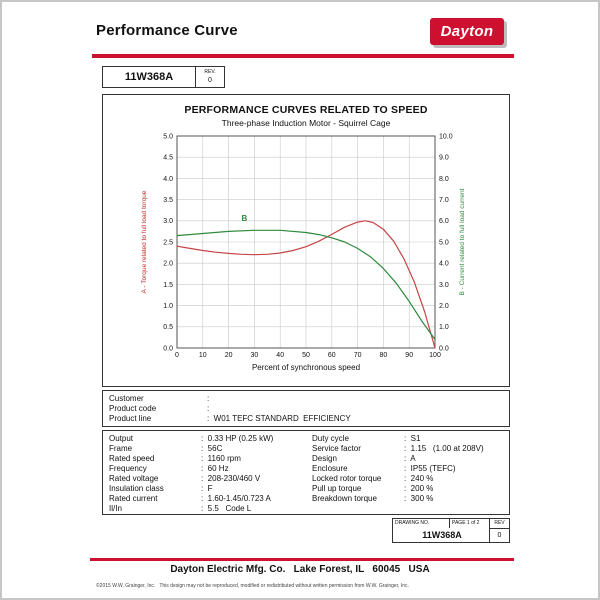 The image size is (600, 600). I want to click on spec-value: : 5.5 Code L, so click(226, 508).